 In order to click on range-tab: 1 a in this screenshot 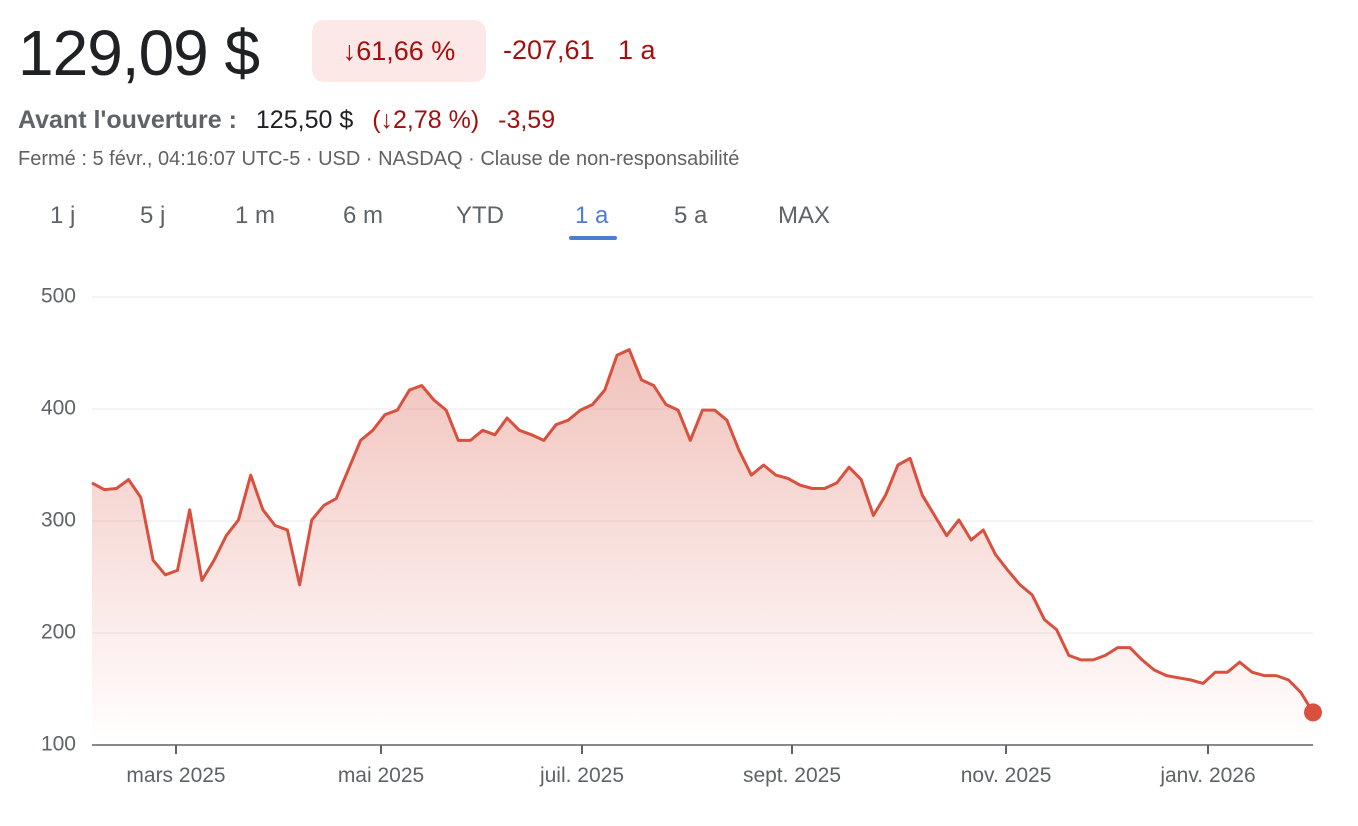, I will do `click(592, 215)`.